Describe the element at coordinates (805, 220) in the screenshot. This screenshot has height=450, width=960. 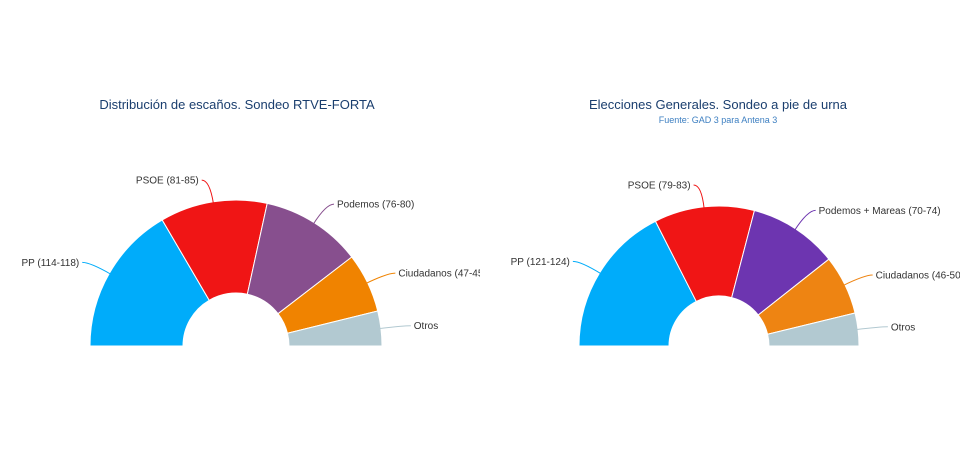
I see `connector-podemos-mareas` at that location.